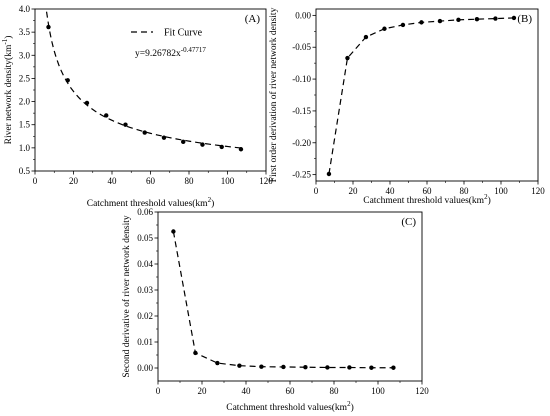  What do you see at coordinates (145, 342) in the screenshot?
I see `y-tick-label: 0.01` at bounding box center [145, 342].